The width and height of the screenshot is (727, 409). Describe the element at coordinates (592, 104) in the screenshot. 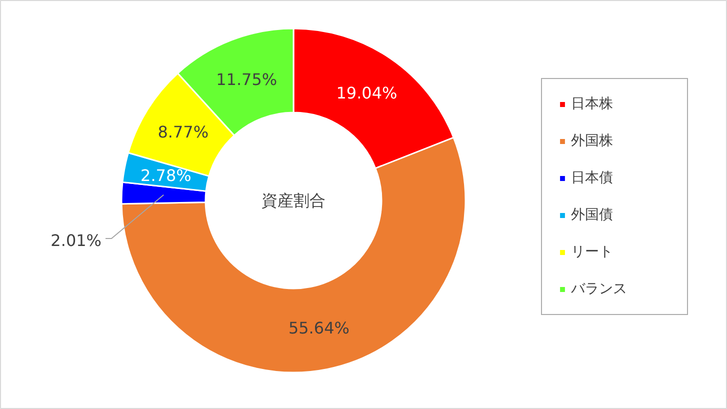

I see `legend-label: 日本株` at that location.